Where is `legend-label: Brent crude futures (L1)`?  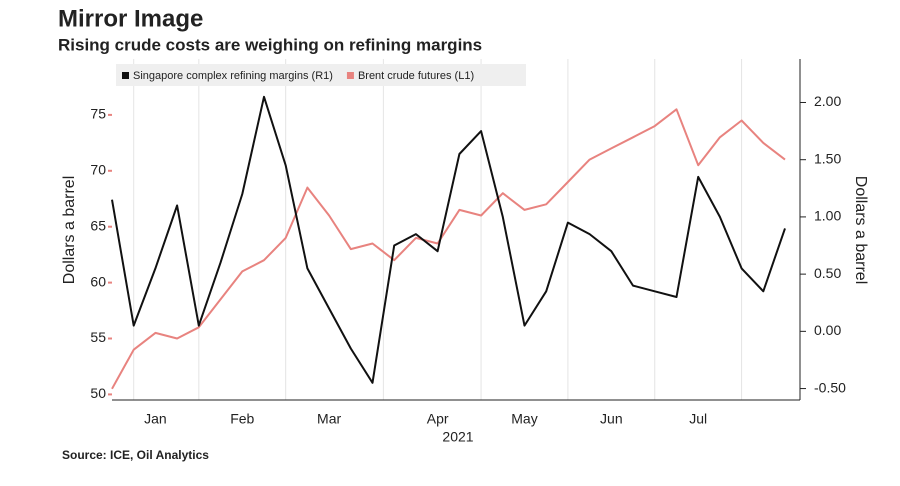
legend-label: Brent crude futures (L1) is located at coordinates (416, 76).